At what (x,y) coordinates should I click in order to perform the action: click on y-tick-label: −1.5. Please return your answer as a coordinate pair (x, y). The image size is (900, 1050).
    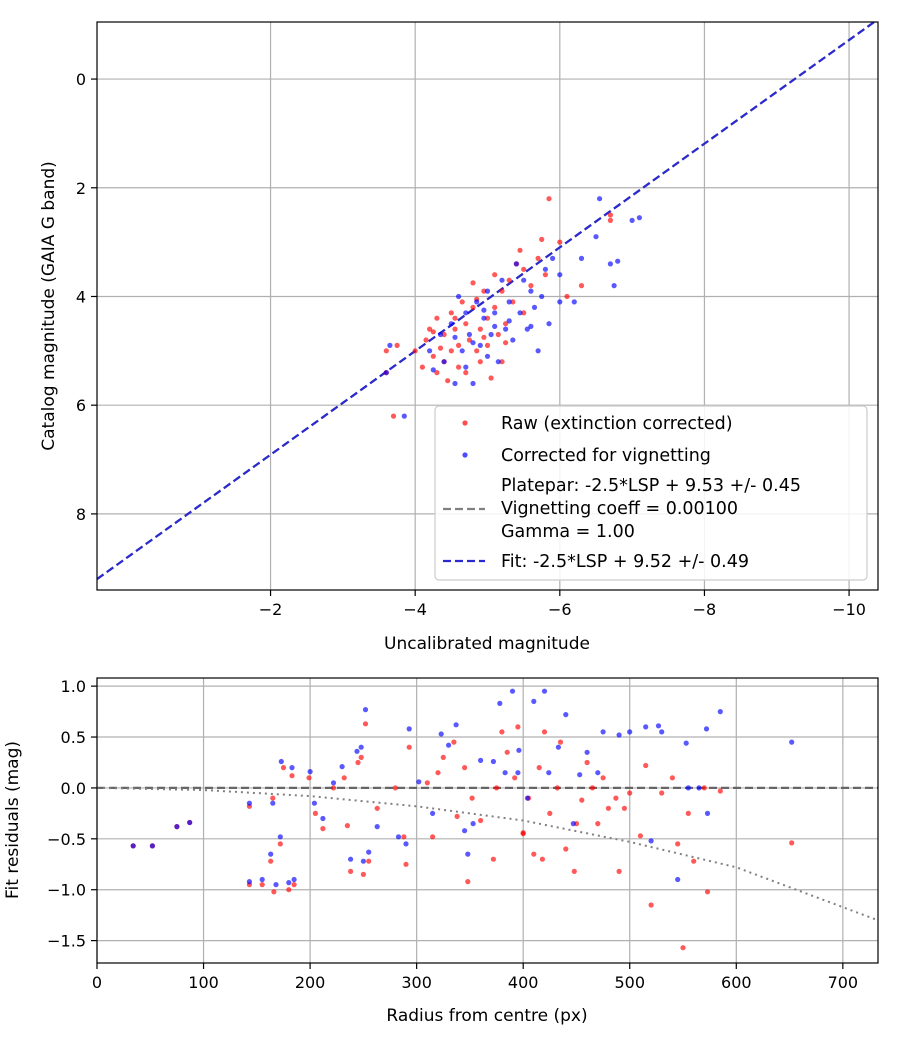
    Looking at the image, I should click on (66, 941).